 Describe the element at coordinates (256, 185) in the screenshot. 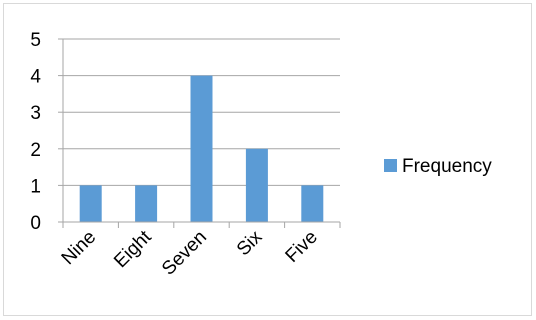

I see `bar-six` at that location.